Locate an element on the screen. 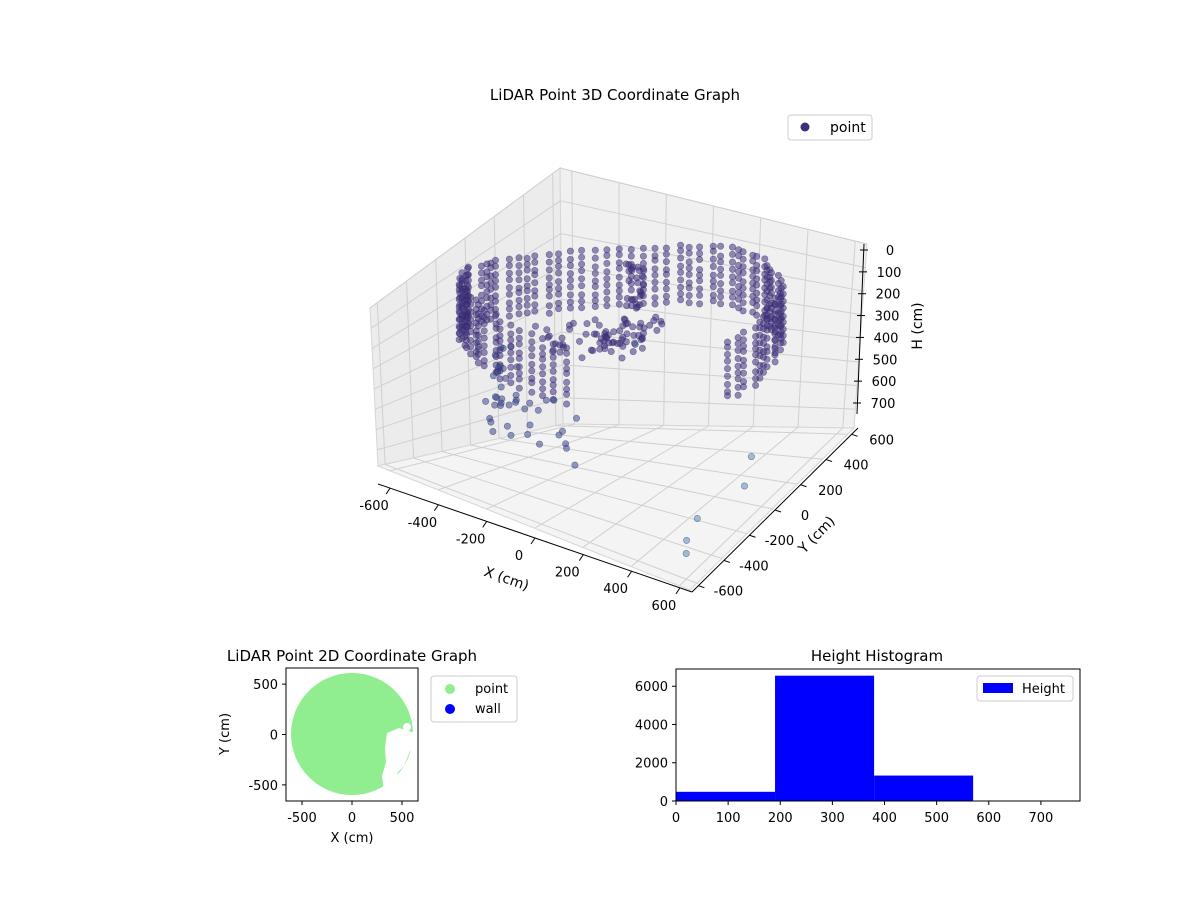  legend-marker-wall-2d is located at coordinates (450, 709).